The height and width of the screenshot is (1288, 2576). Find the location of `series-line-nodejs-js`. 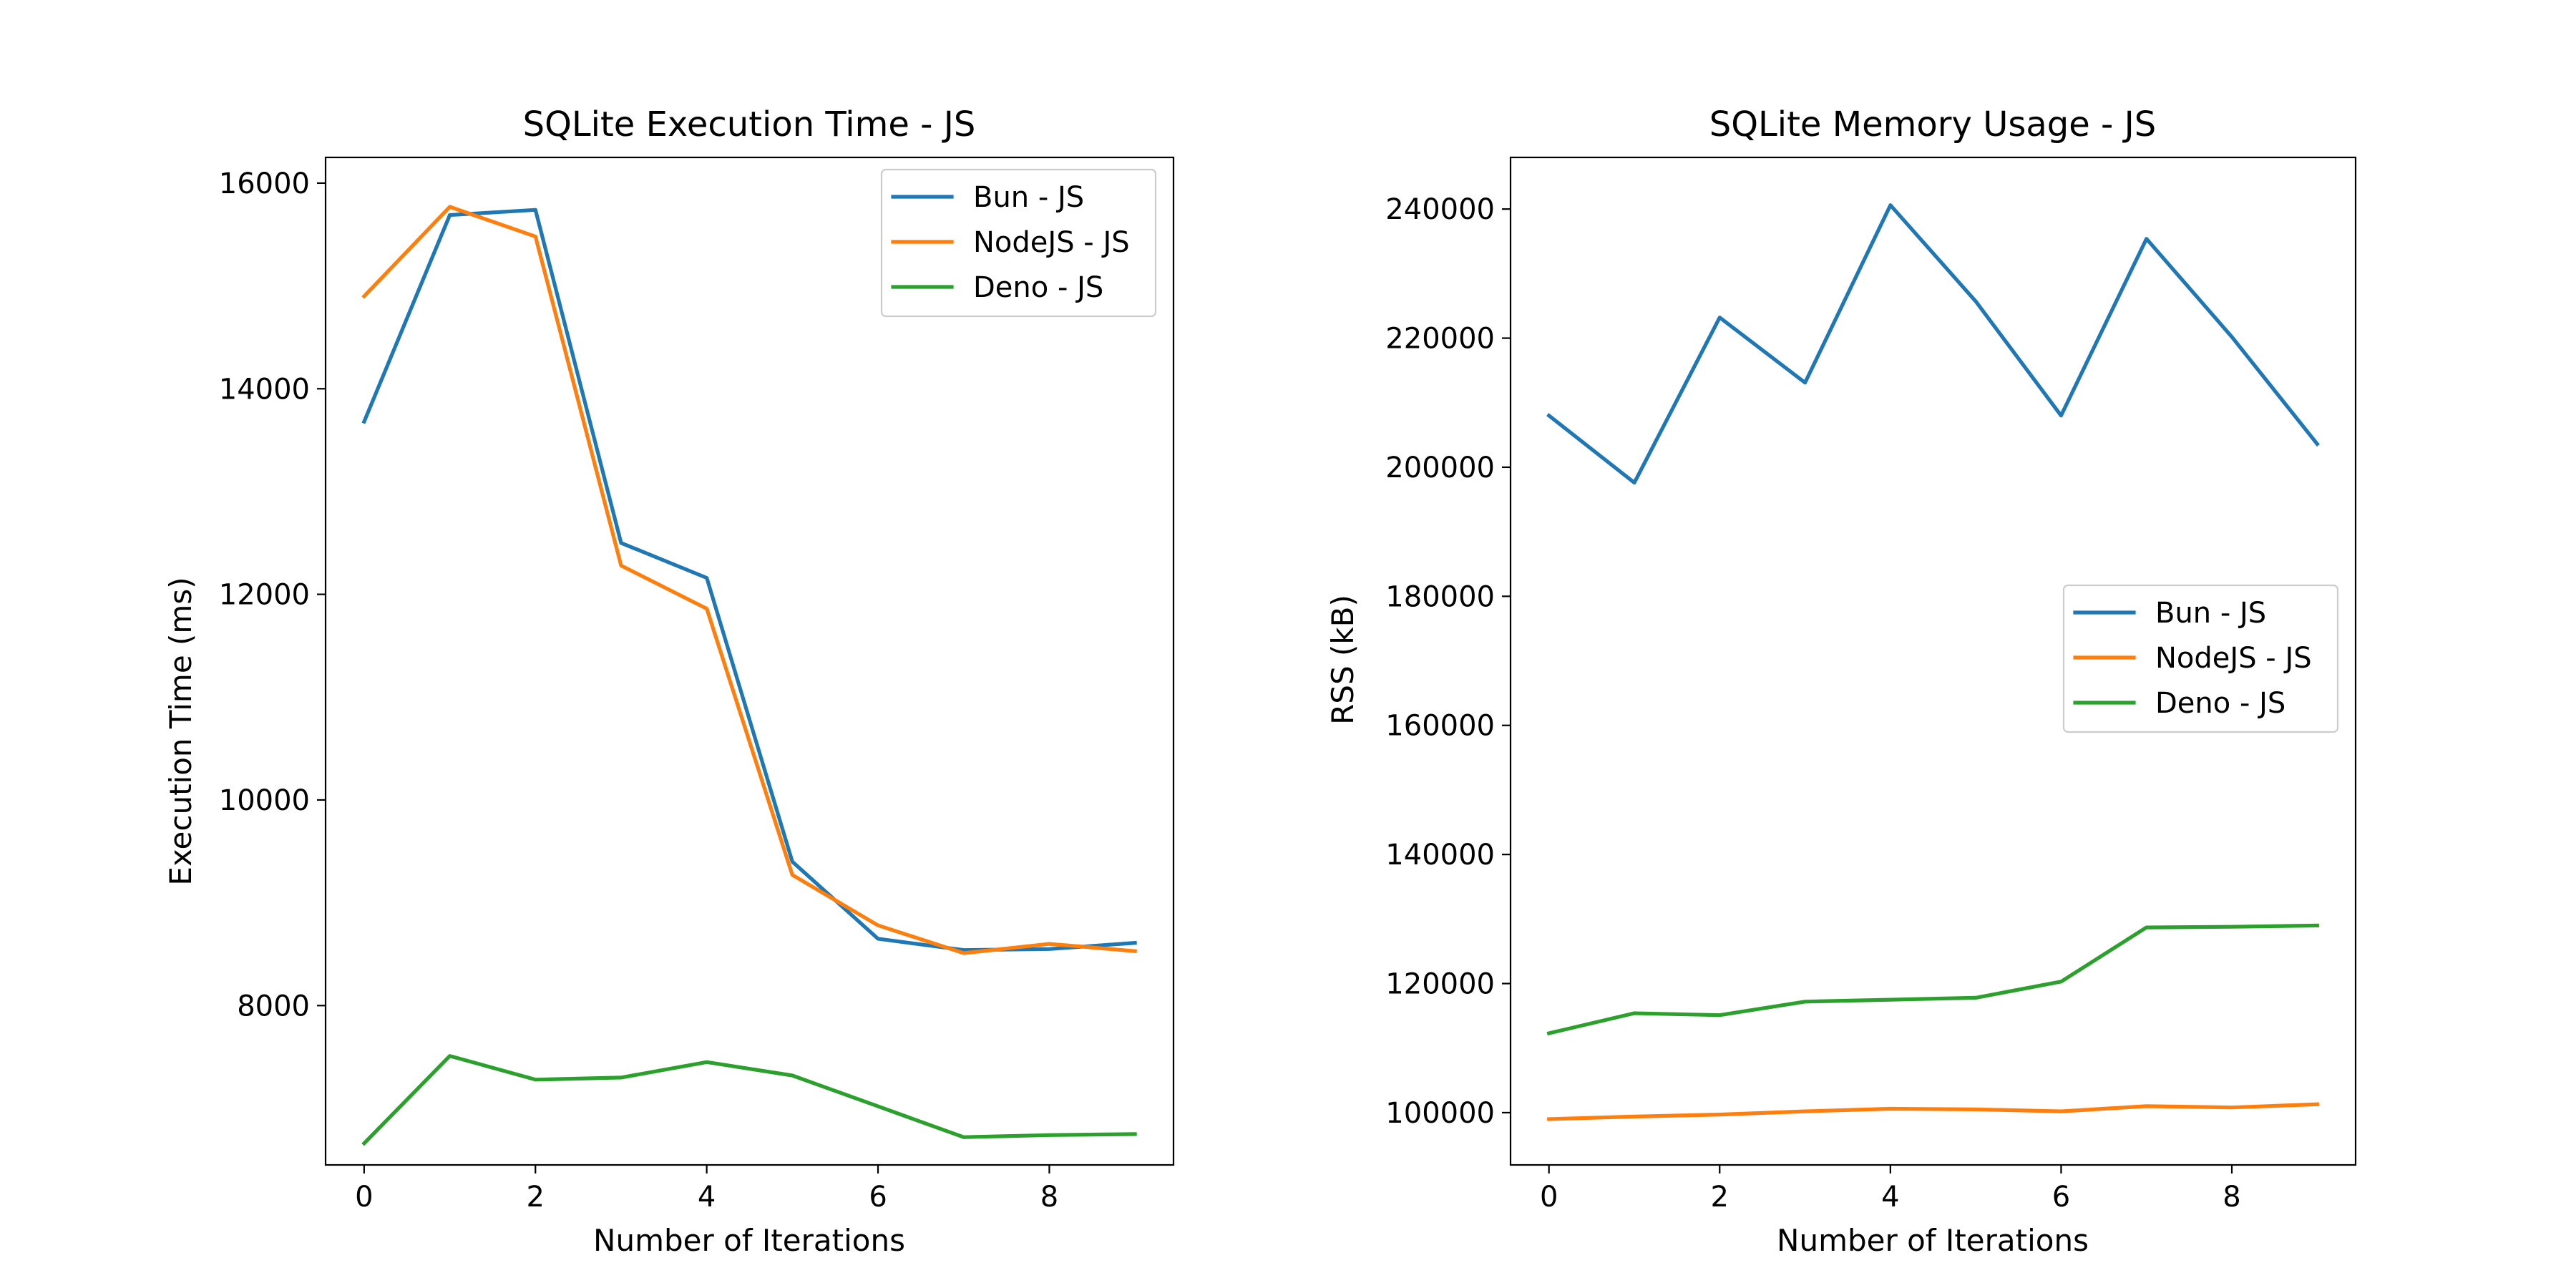

series-line-nodejs-js is located at coordinates (1933, 1111).